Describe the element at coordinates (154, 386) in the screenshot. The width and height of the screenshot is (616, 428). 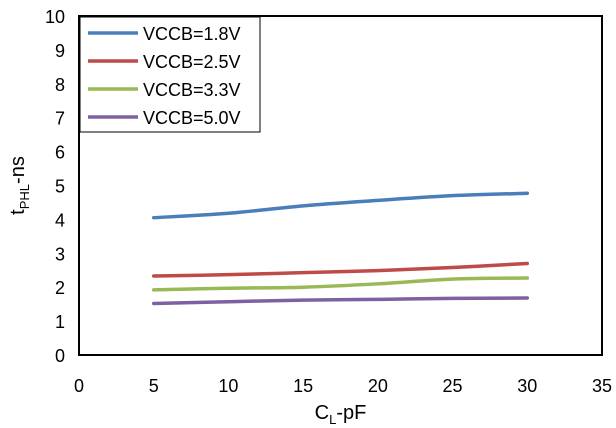
I see `x-tick-label: 5` at that location.